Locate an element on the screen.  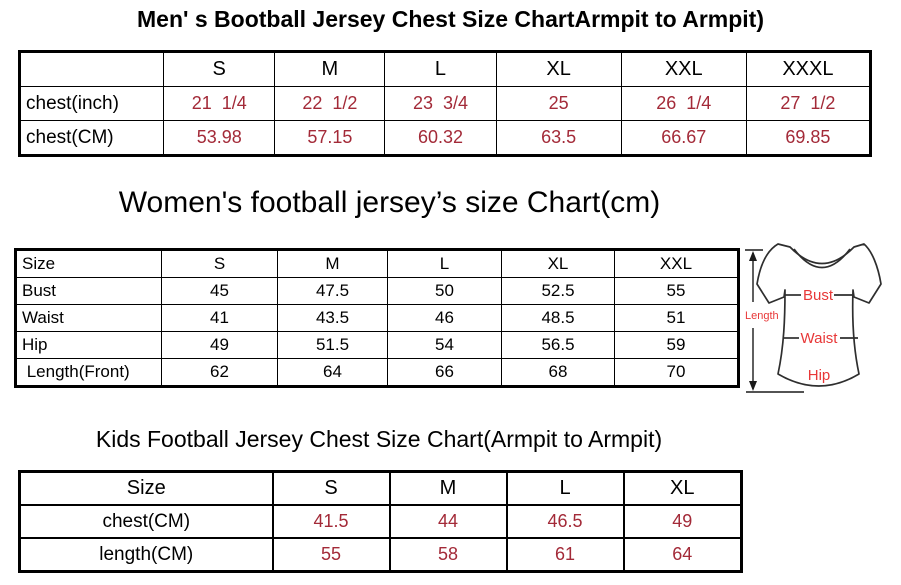
tshirt-measurement-diagram: Length Bust Waist Hip is located at coordinates (813, 318).